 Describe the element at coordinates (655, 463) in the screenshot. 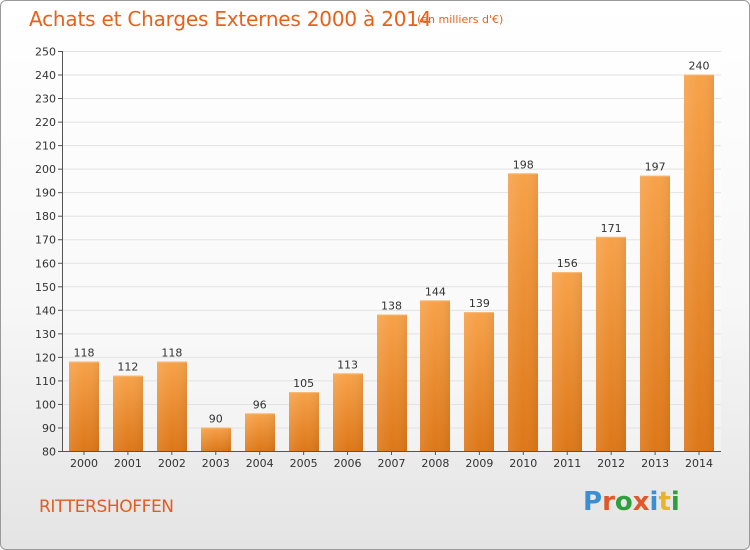

I see `x-tick-label: 2013` at that location.